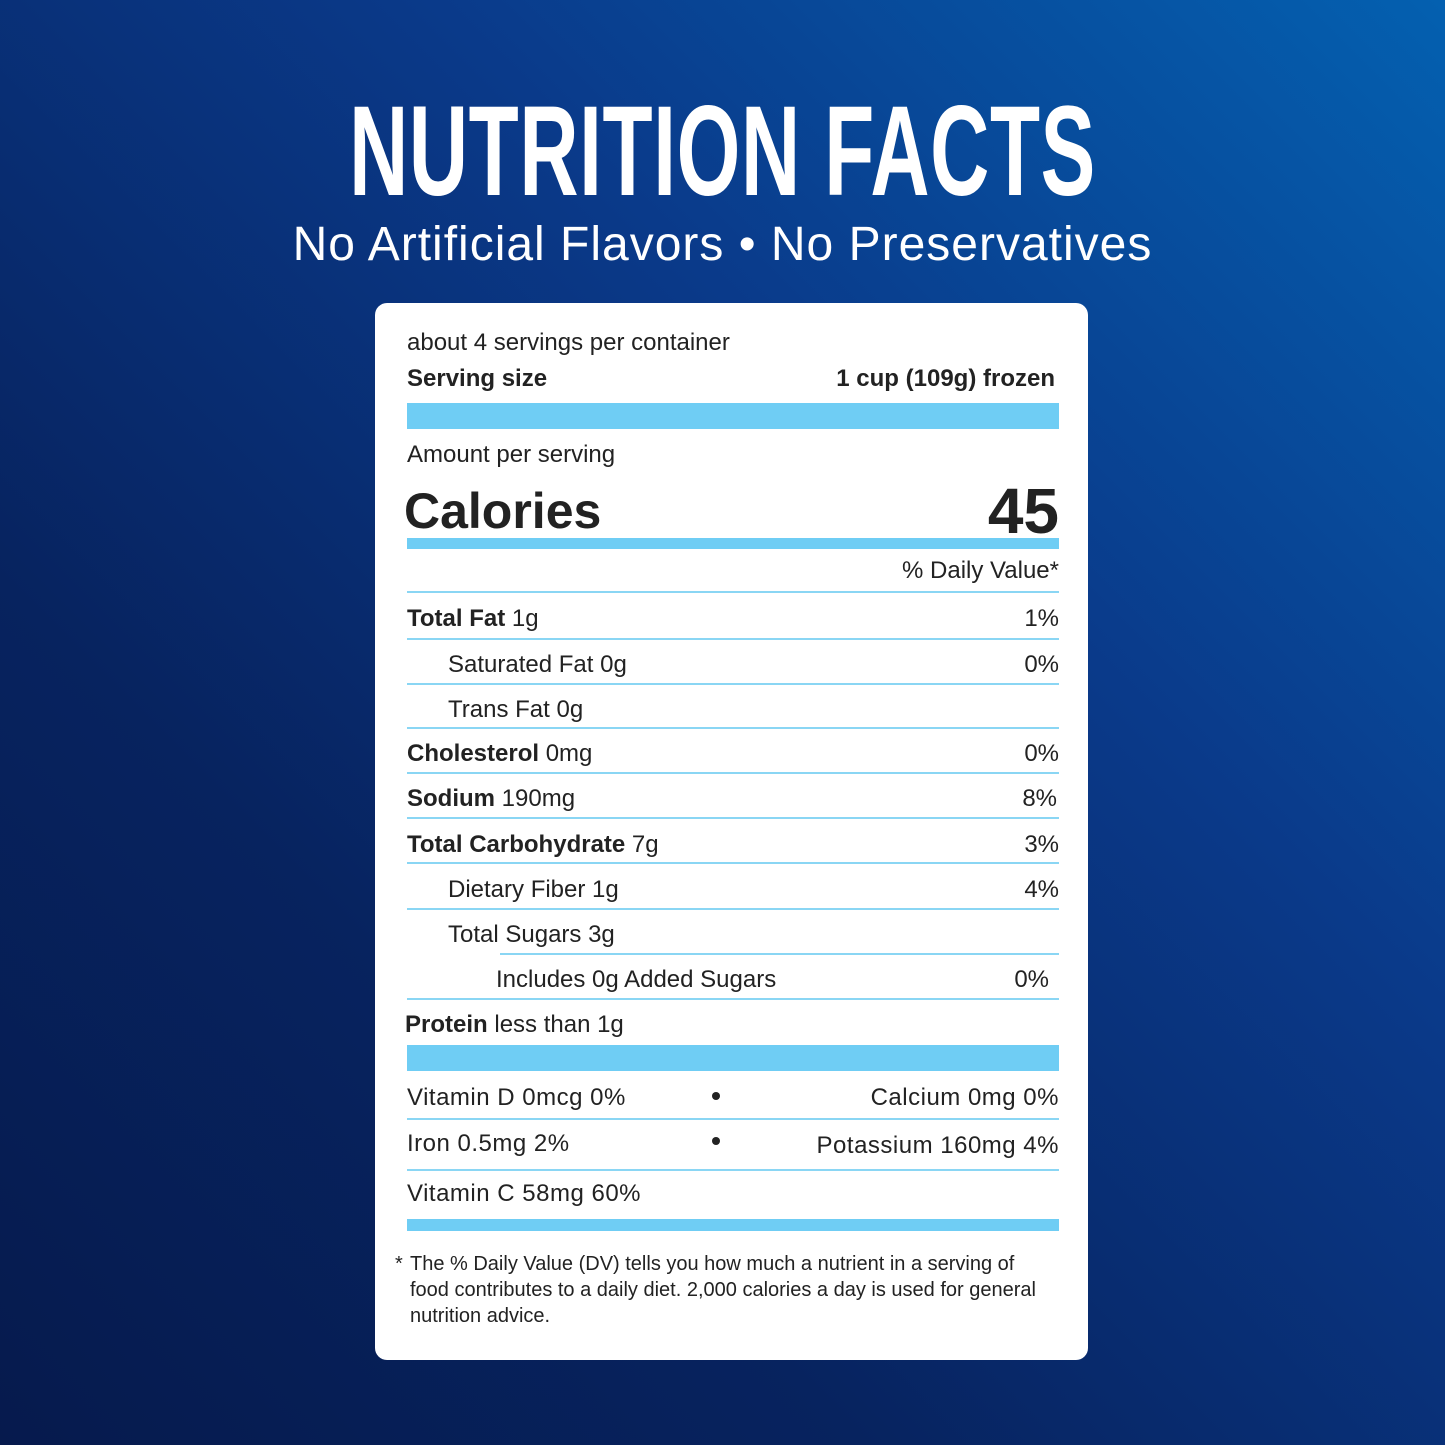 The image size is (1445, 1445). Describe the element at coordinates (521, 664) in the screenshot. I see `nutrient-name: Saturated Fat` at that location.